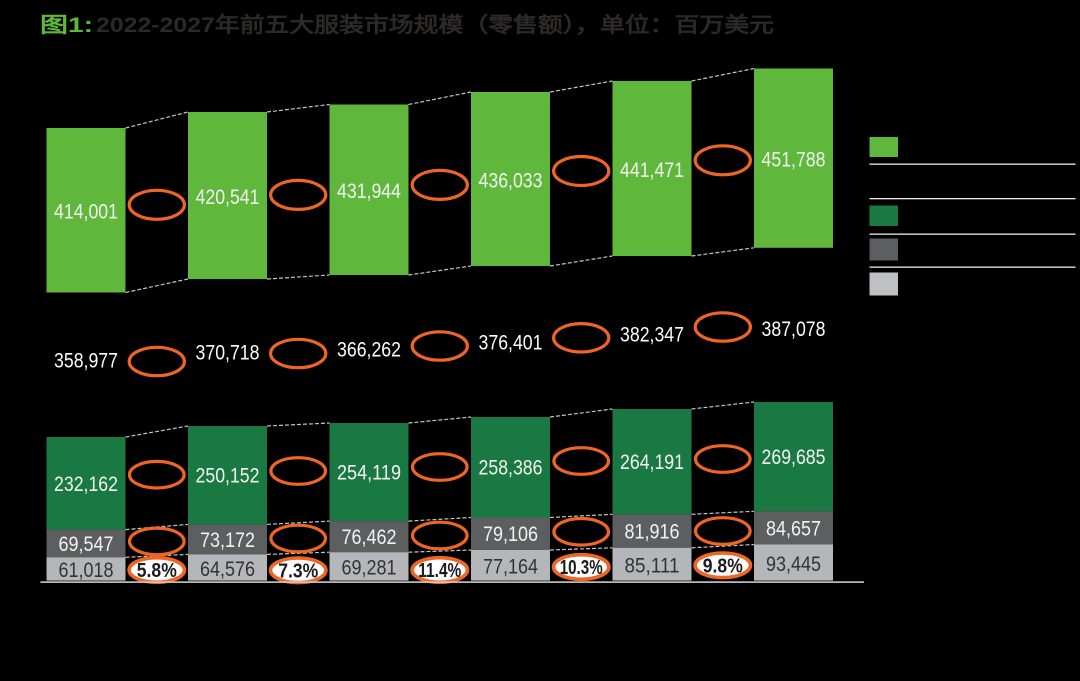  What do you see at coordinates (723, 567) in the screenshot?
I see `svg-text: 9.8%` at bounding box center [723, 567].